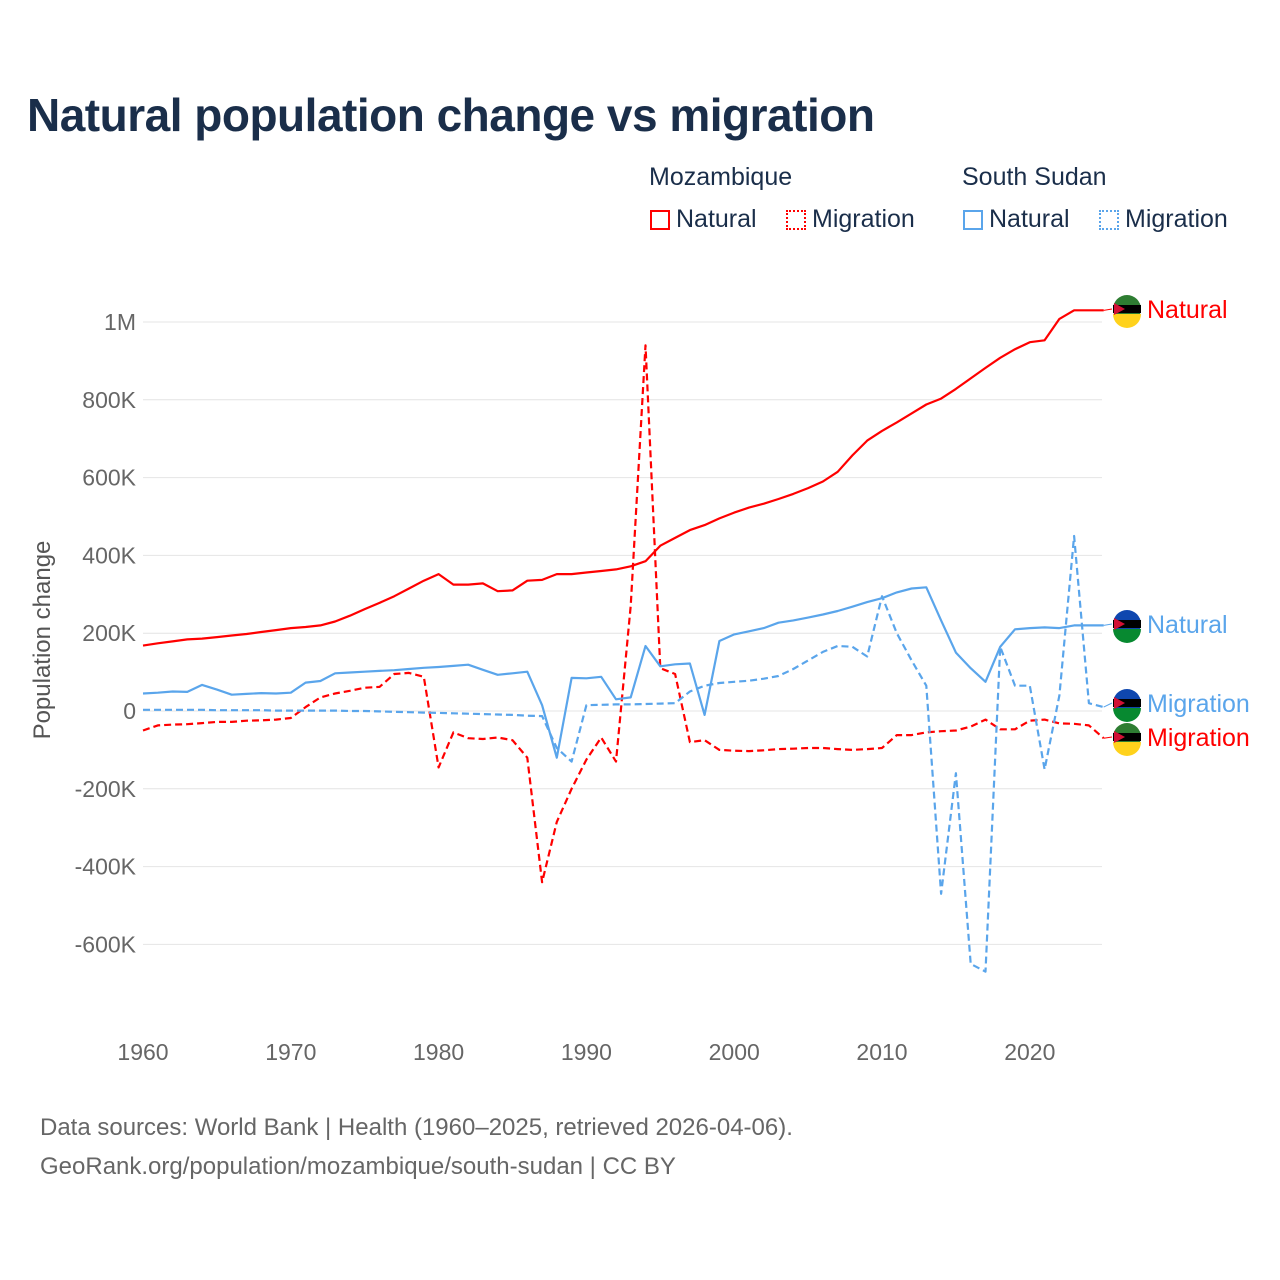  I want to click on chart-title: Natural population change vs migration, so click(451, 115).